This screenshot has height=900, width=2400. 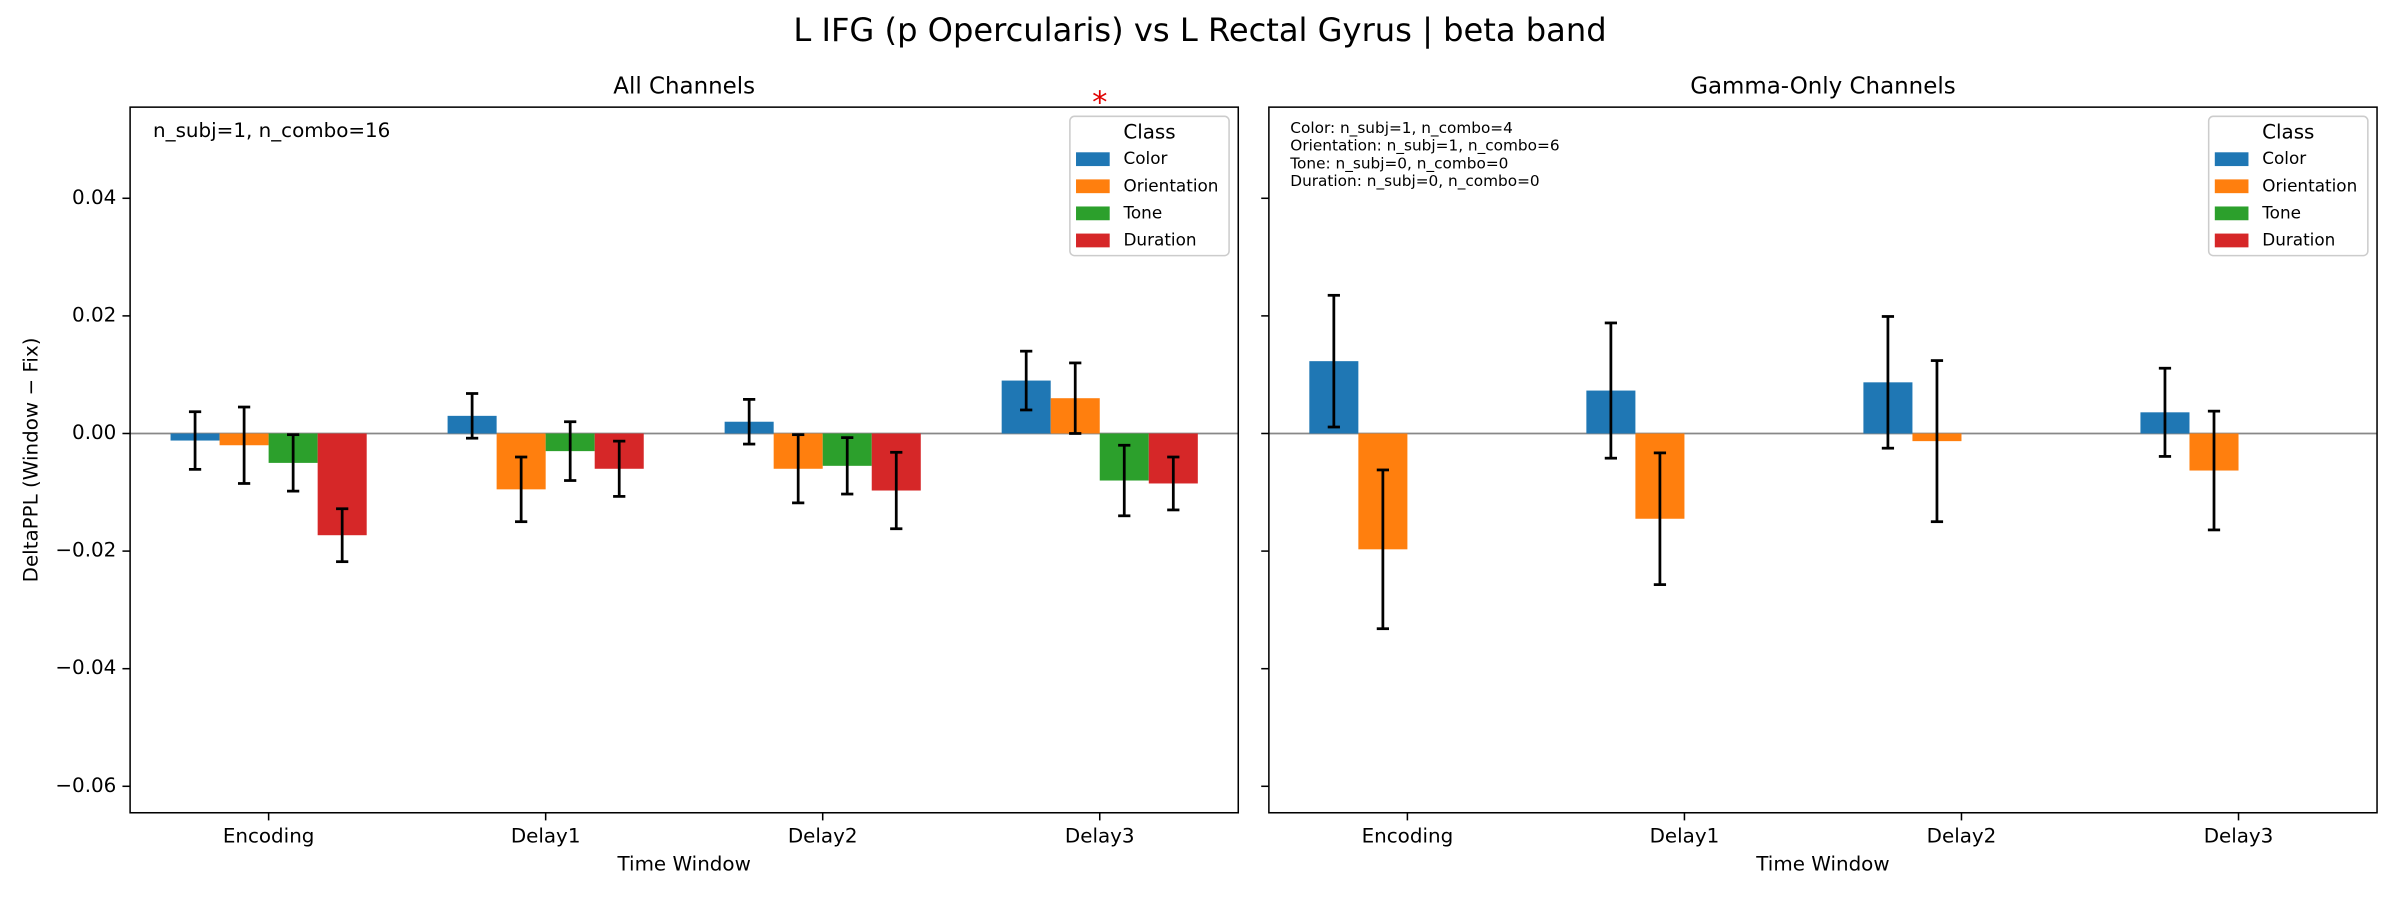 What do you see at coordinates (684, 87) in the screenshot?
I see `panel-title: All Channels` at bounding box center [684, 87].